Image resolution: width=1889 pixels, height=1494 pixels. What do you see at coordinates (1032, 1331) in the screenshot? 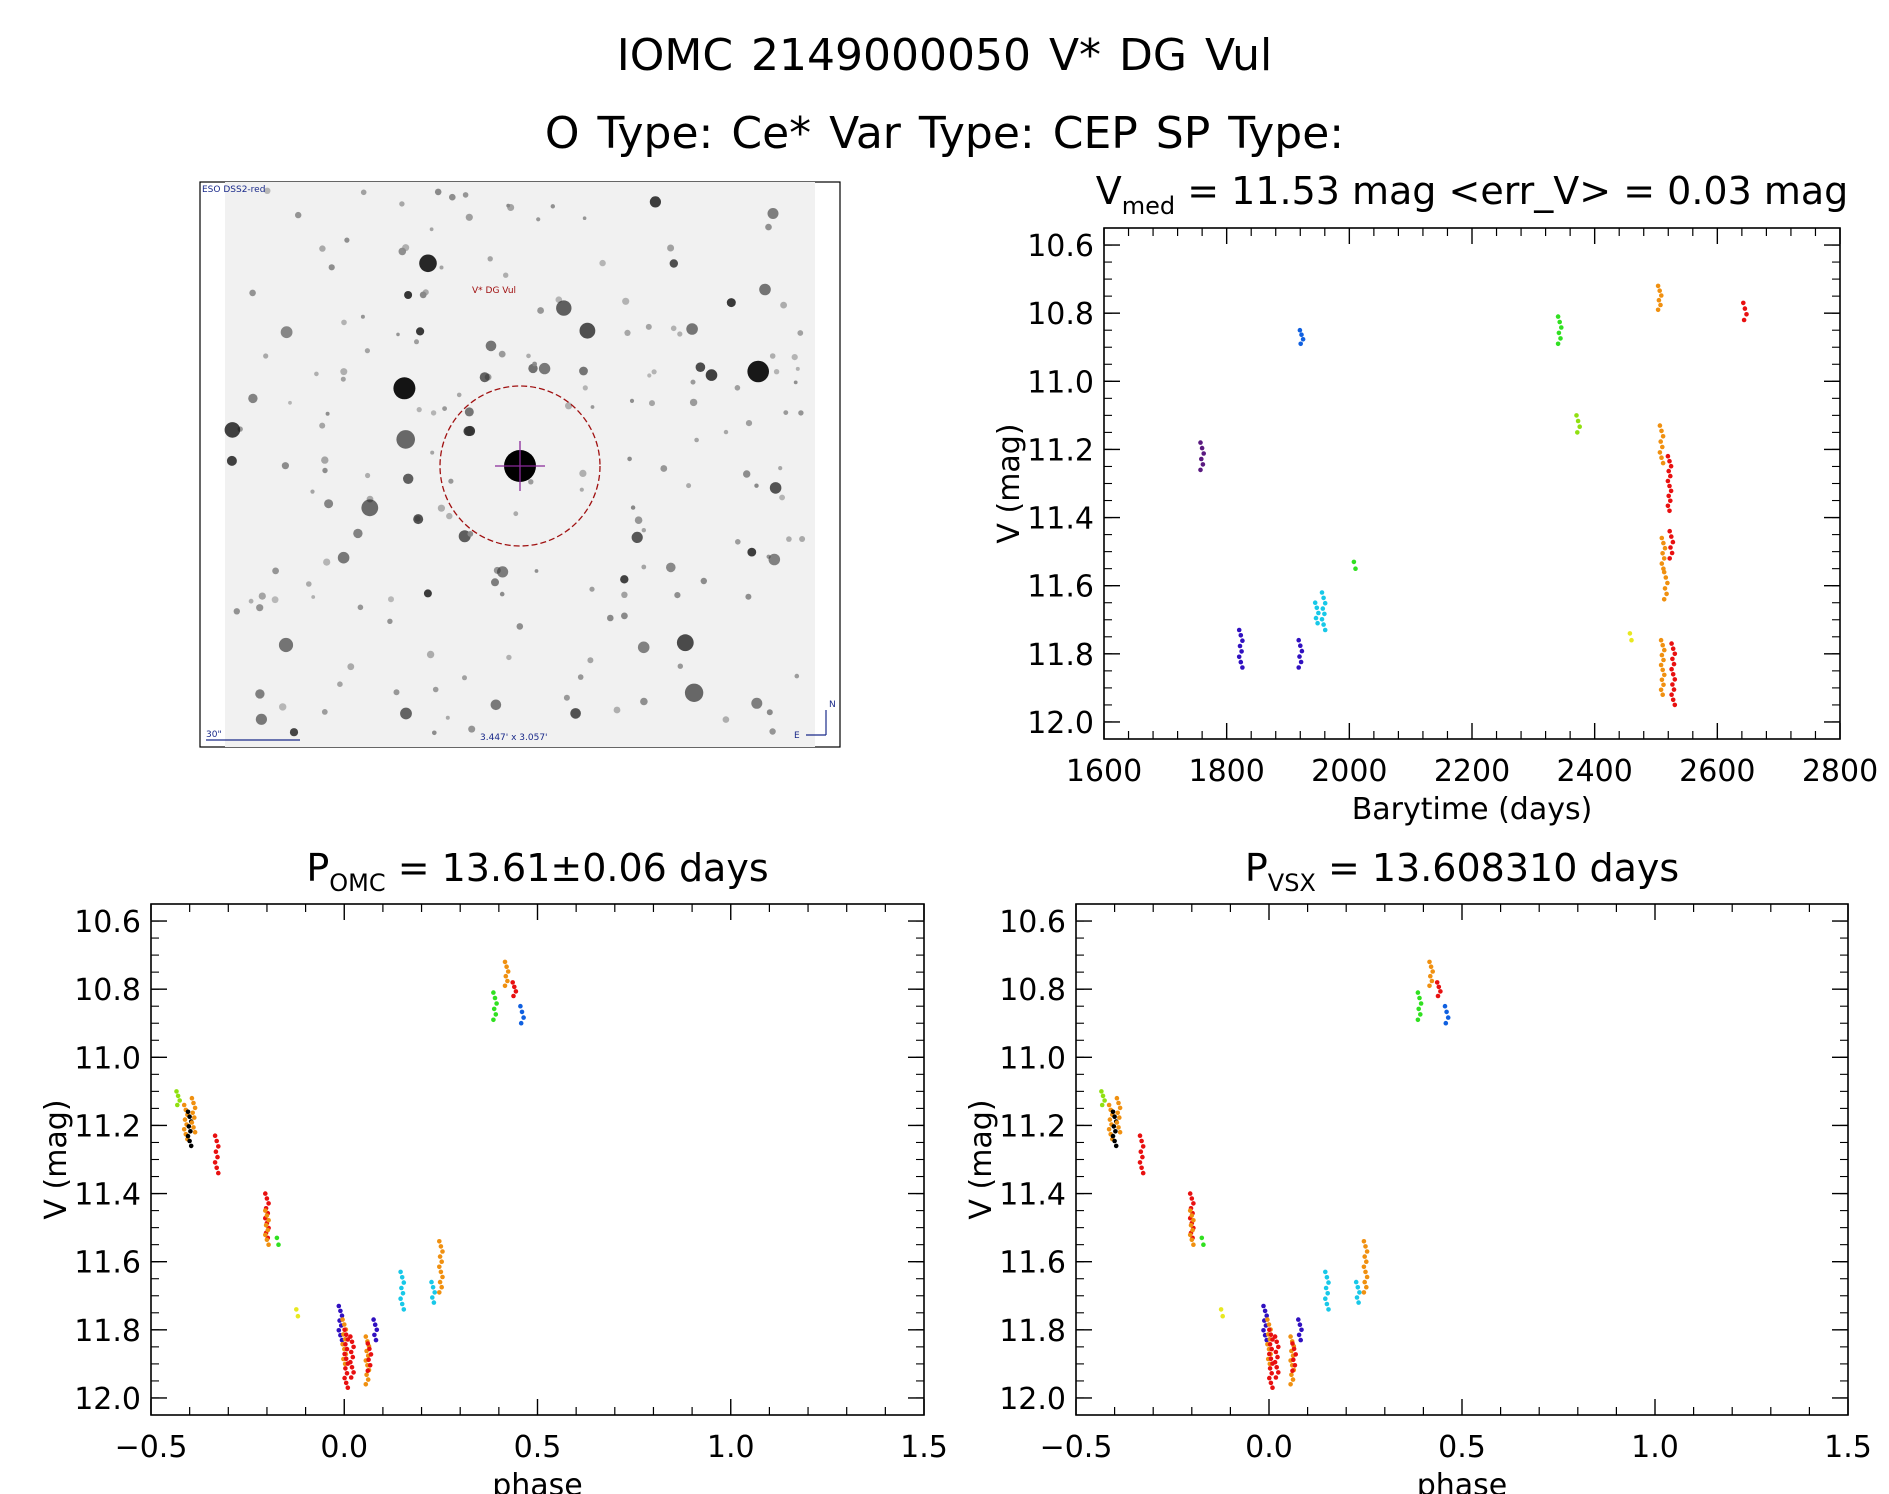
I see `y-tick-label: 11.8` at bounding box center [1032, 1331].